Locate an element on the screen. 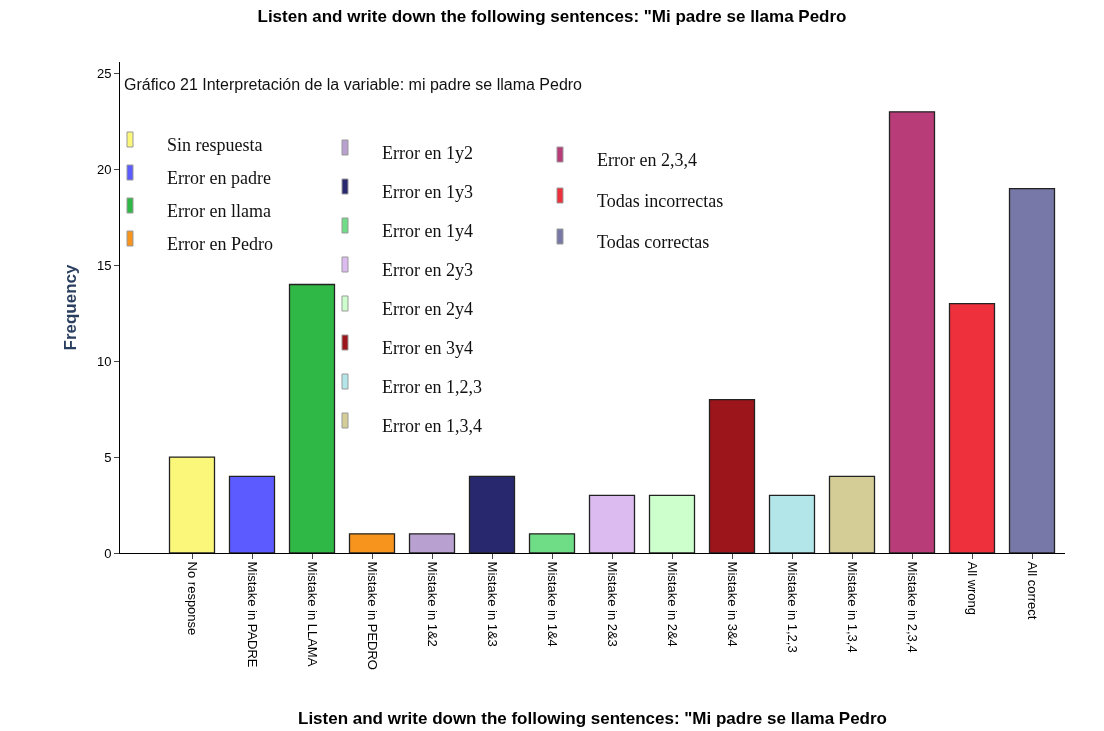  legend-label: Todas incorrectas is located at coordinates (660, 201).